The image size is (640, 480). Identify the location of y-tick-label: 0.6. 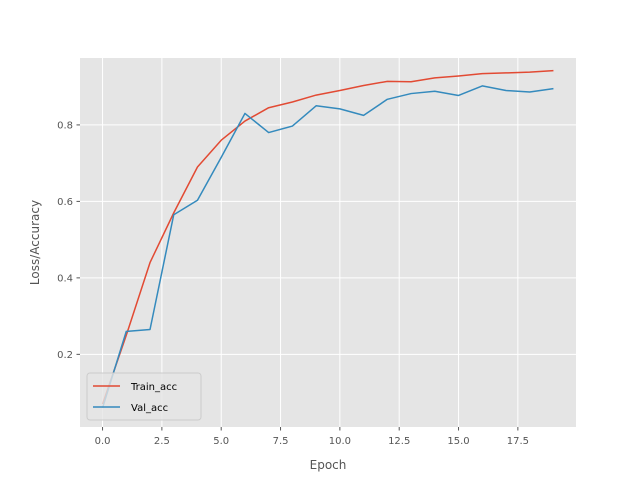
(65, 202).